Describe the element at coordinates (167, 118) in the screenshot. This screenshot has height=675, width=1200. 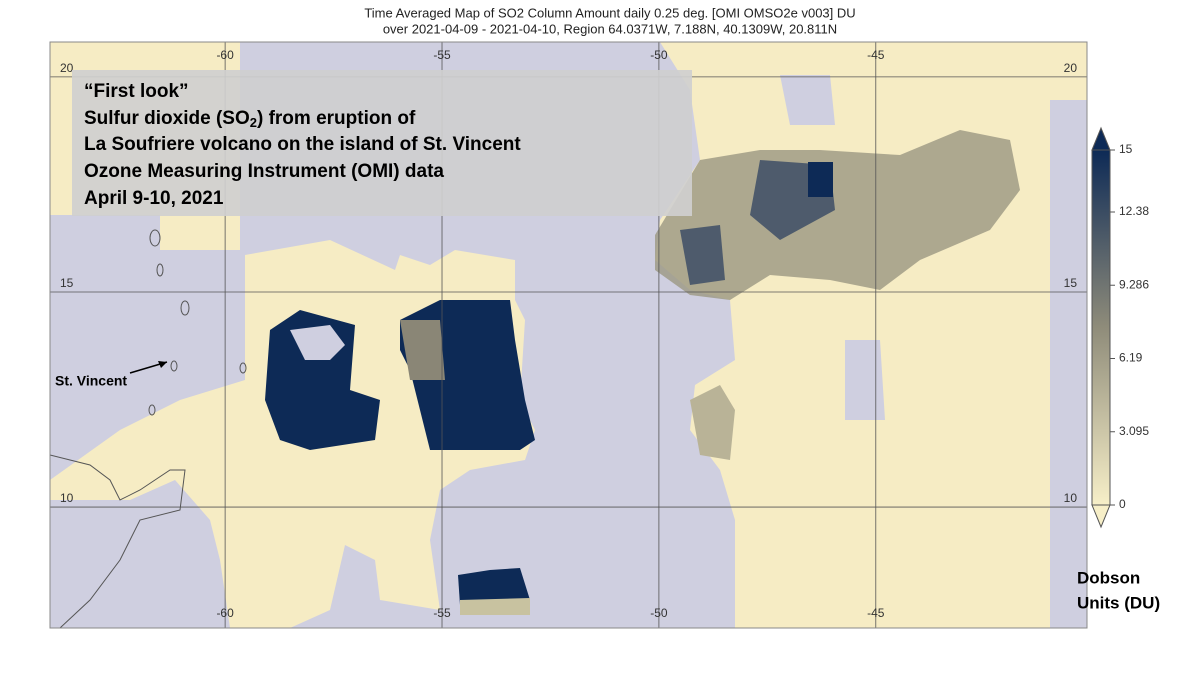
I see `text-part: Sulfur dioxide (SO` at that location.